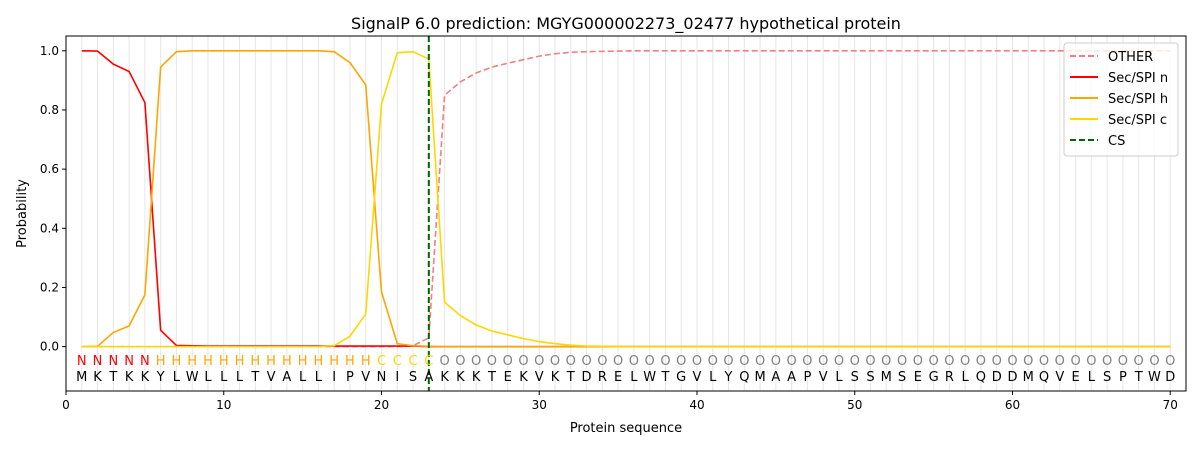  What do you see at coordinates (539, 405) in the screenshot?
I see `x-tick-label: 30` at bounding box center [539, 405].